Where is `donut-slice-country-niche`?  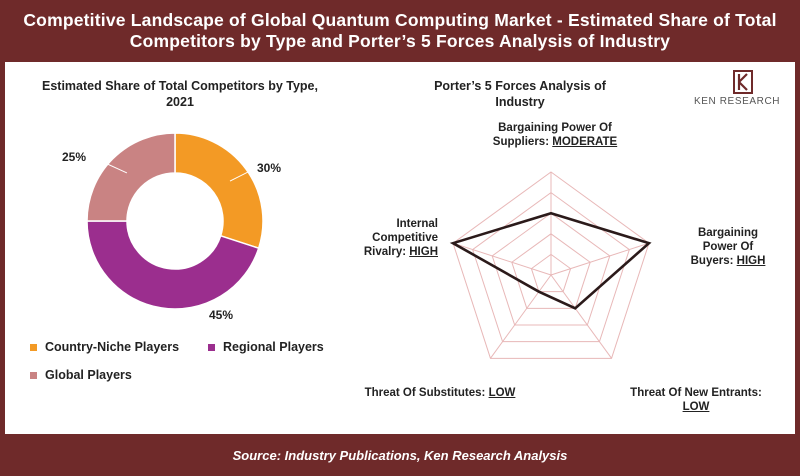
donut-slice-country-niche is located at coordinates (219, 191).